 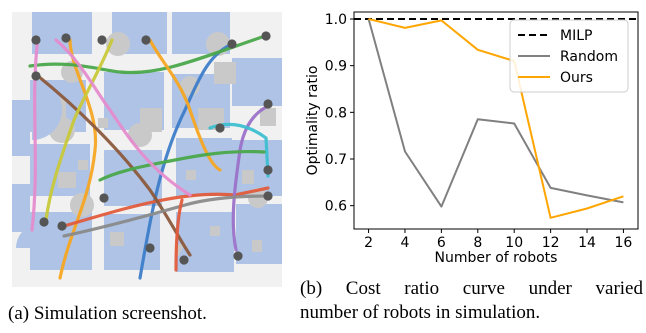 What do you see at coordinates (589, 57) in the screenshot?
I see `legend-label-random: Random` at bounding box center [589, 57].